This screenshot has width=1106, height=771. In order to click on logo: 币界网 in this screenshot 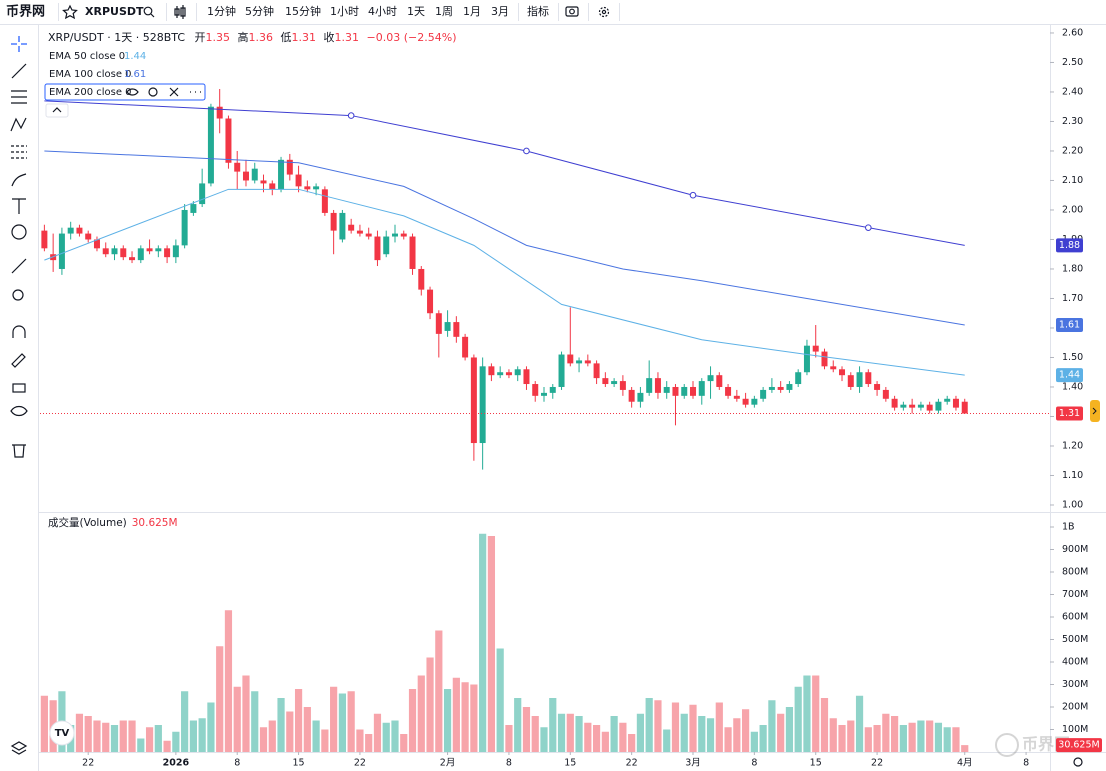, I will do `click(25, 12)`.